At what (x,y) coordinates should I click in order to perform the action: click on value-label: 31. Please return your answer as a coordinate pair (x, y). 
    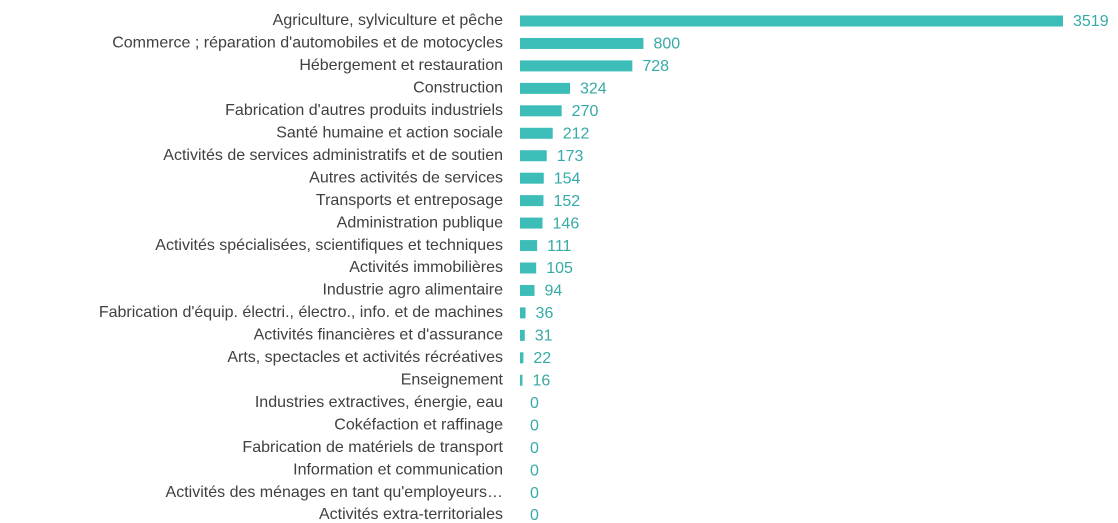
    Looking at the image, I should click on (544, 336).